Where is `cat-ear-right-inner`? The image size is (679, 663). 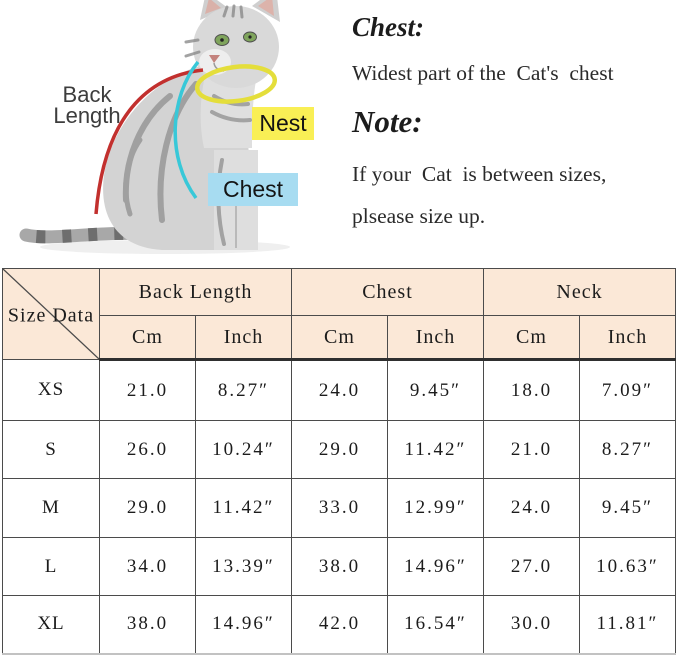 cat-ear-right-inner is located at coordinates (266, 8).